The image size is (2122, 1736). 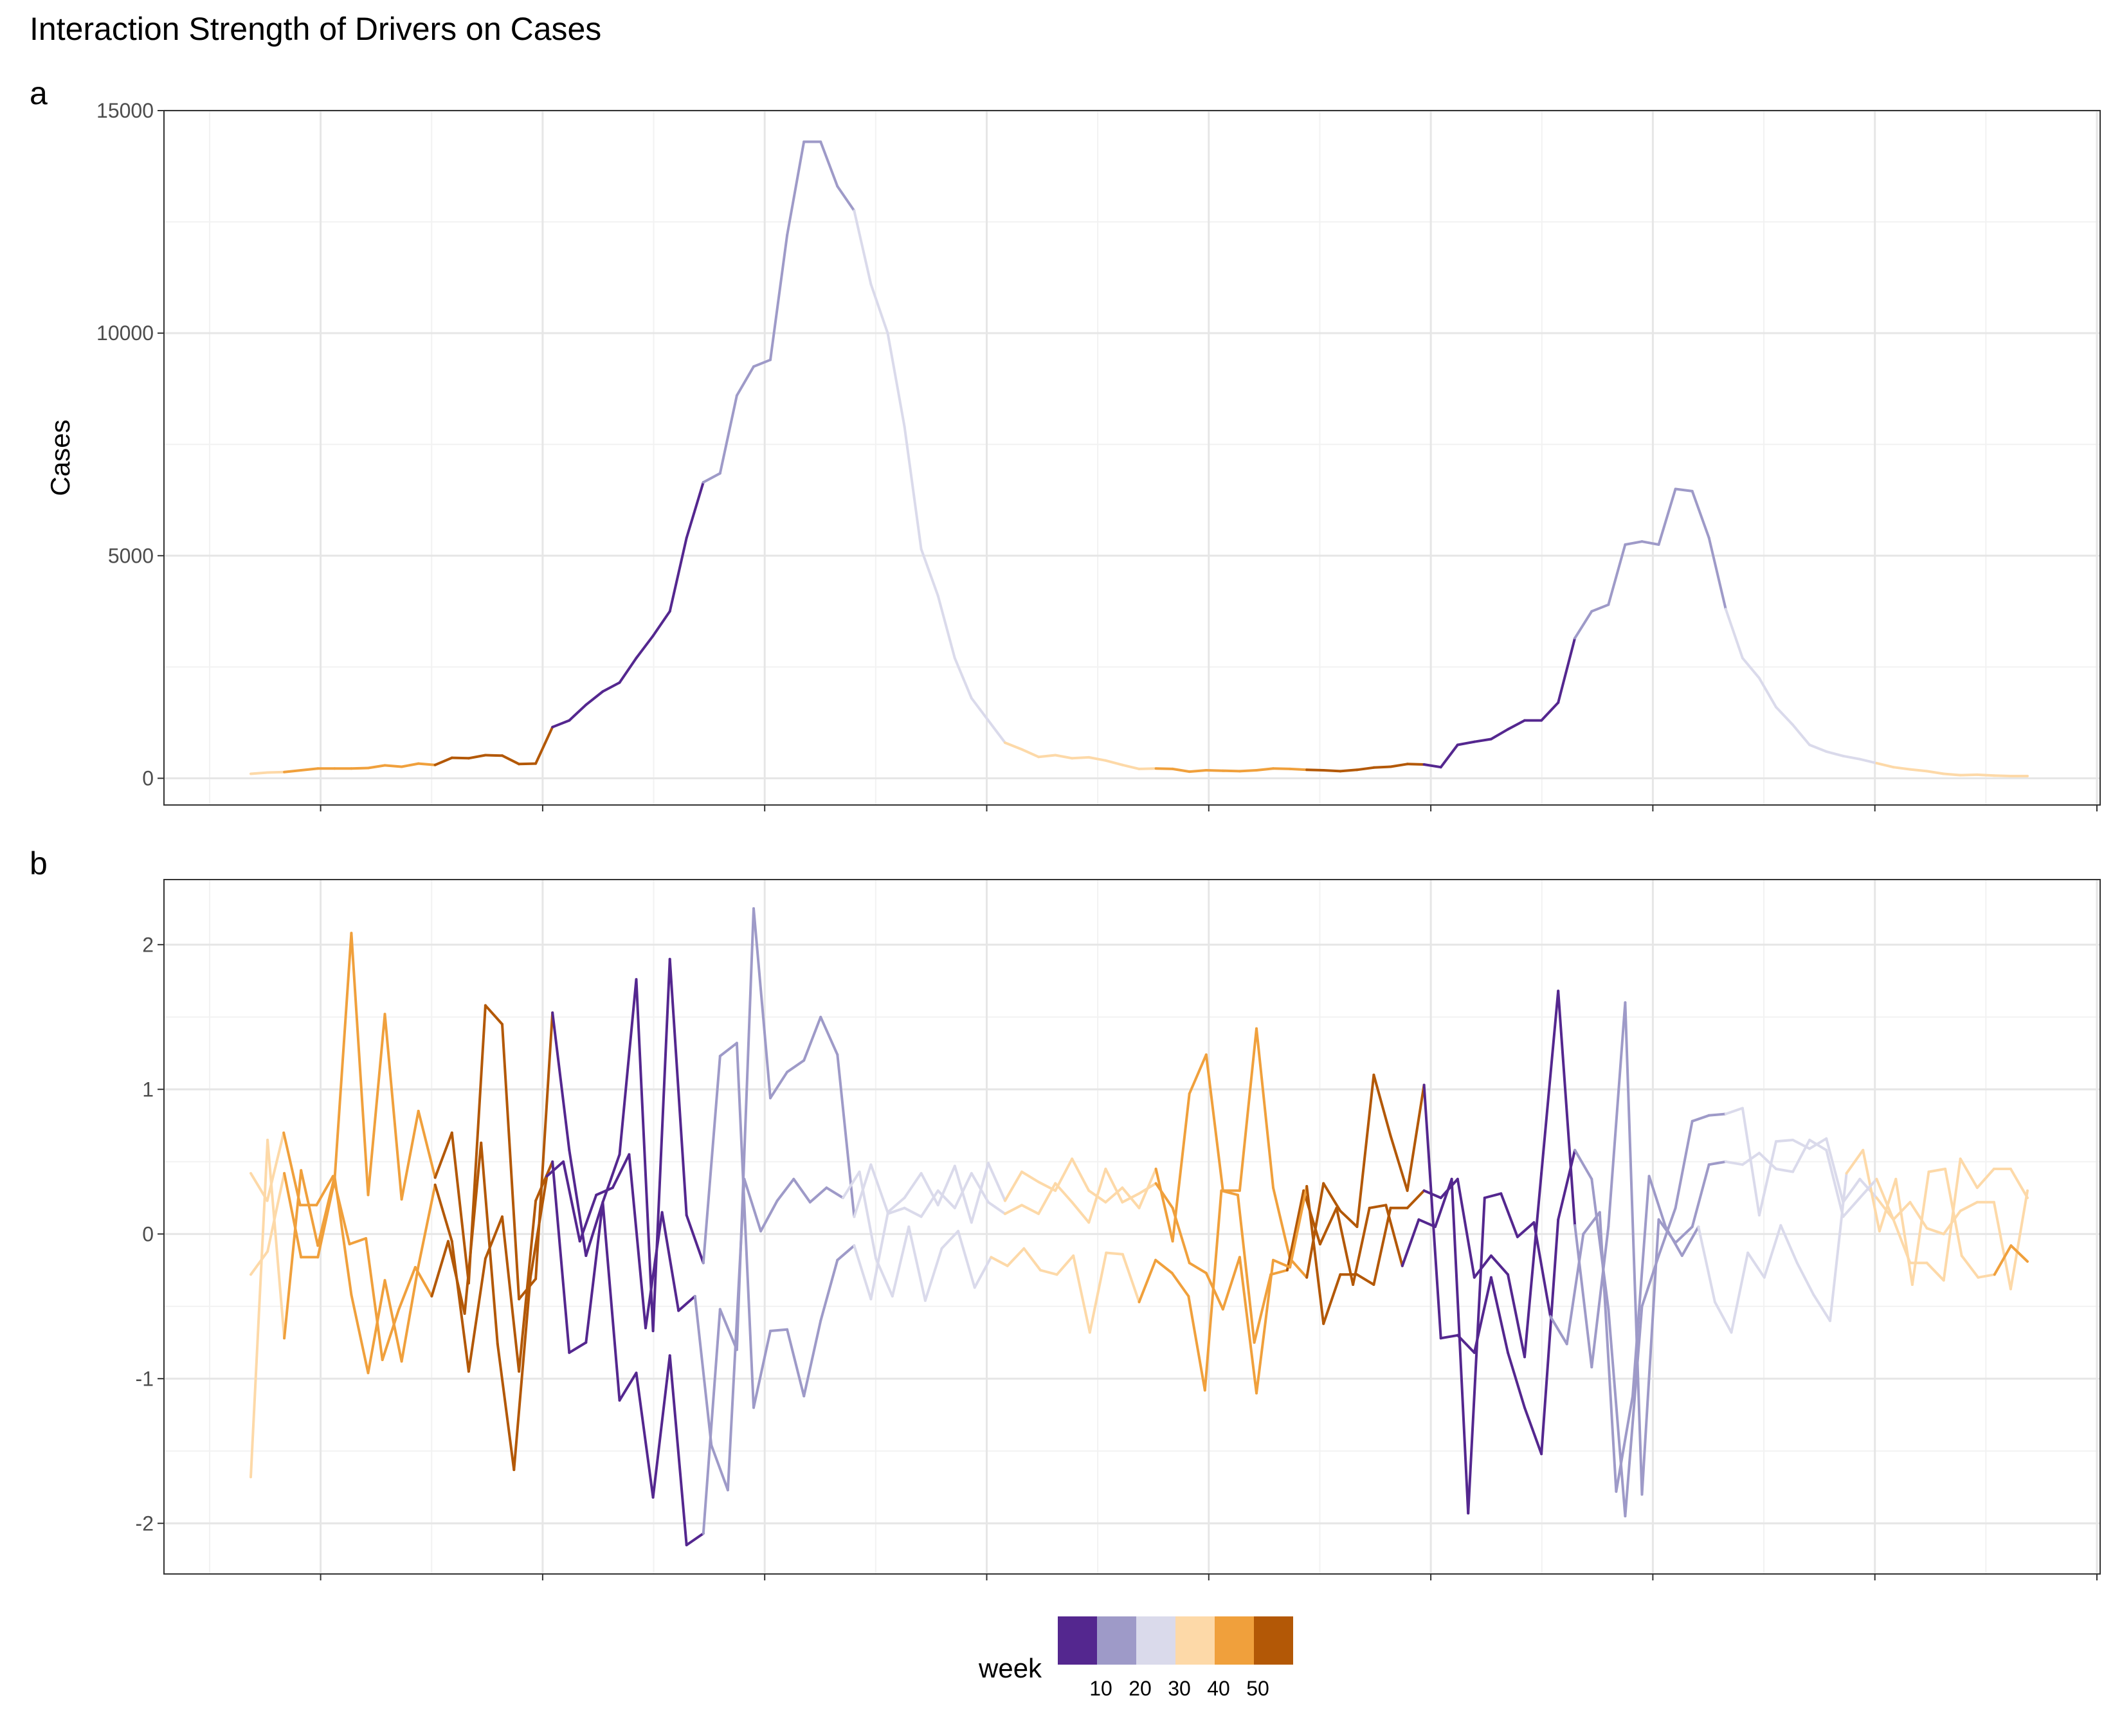 I want to click on panel-b-y-axis: -2 -1 0 1 2, so click(x=150, y=1234).